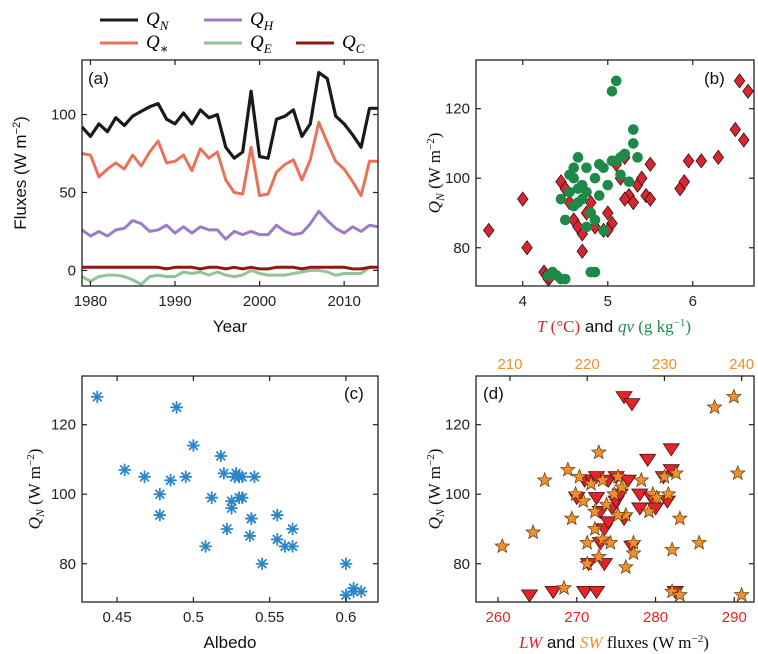 This screenshot has height=654, width=758. What do you see at coordinates (457, 109) in the screenshot?
I see `panel-b-ytick-label: 120` at bounding box center [457, 109].